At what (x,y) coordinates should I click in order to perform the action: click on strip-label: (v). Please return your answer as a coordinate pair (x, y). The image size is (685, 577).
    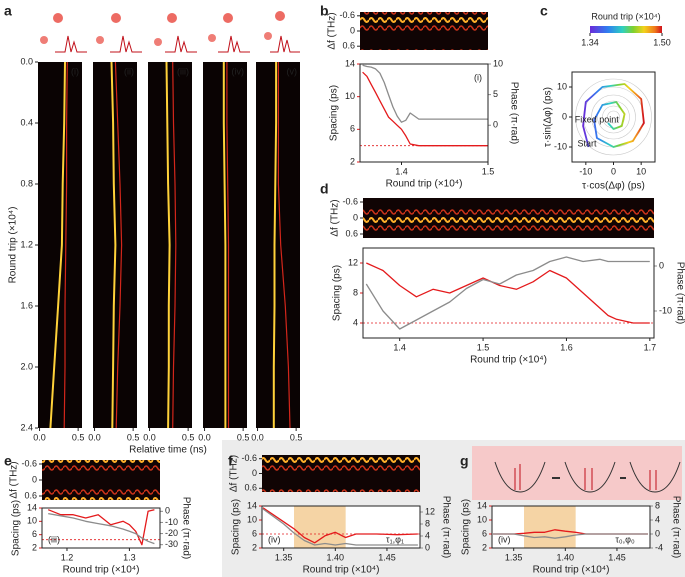
    Looking at the image, I should click on (292, 71).